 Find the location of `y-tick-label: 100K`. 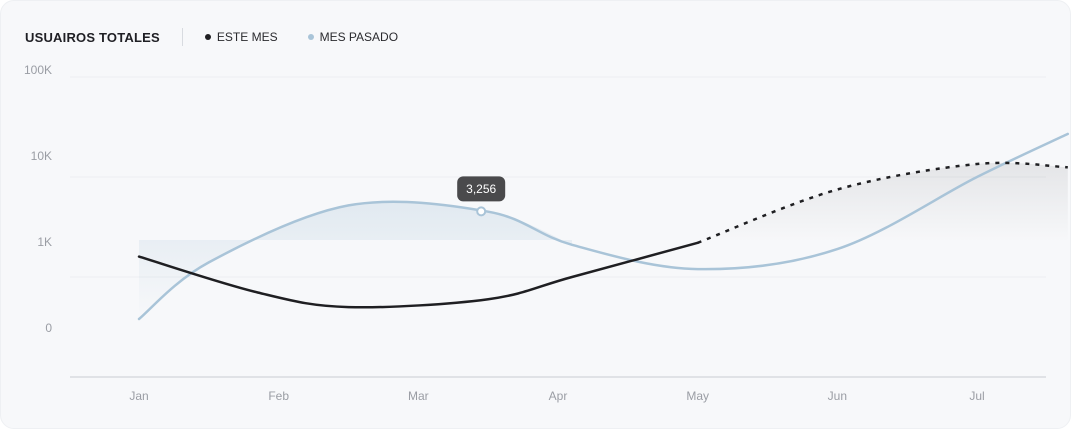

y-tick-label: 100K is located at coordinates (38, 70).